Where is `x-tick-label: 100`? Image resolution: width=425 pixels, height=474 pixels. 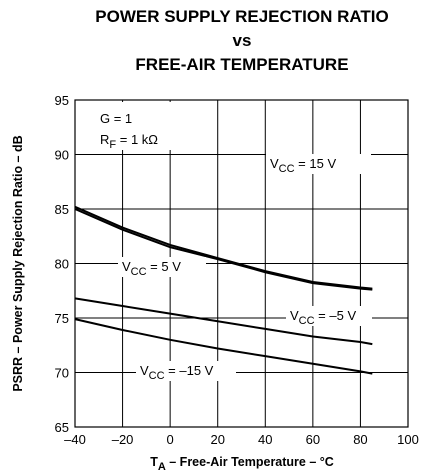
x-tick-label: 100 is located at coordinates (408, 439).